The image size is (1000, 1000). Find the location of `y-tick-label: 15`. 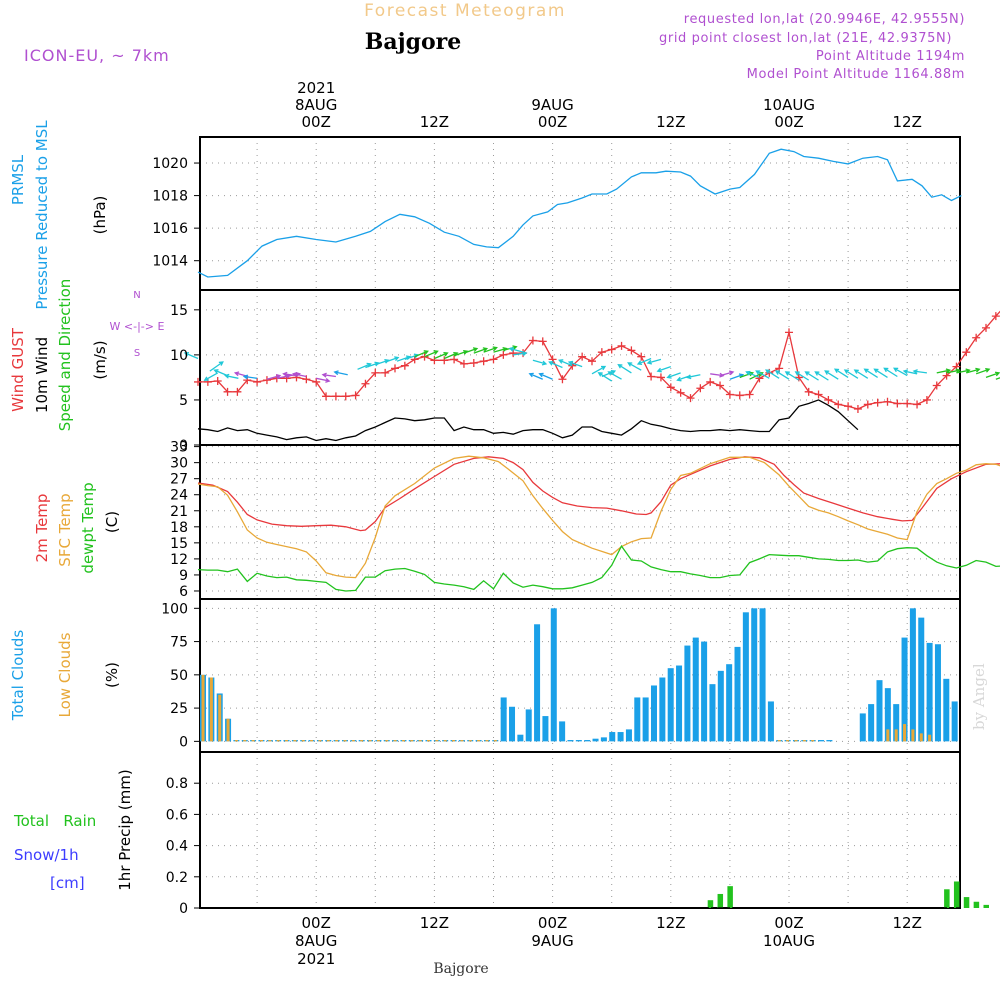

y-tick-label: 15 is located at coordinates (179, 311).